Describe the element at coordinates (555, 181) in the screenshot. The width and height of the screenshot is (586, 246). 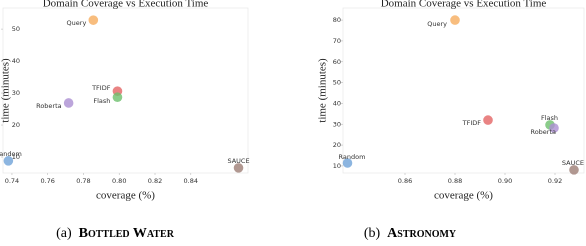
I see `x-tick-label: 0.92` at that location.